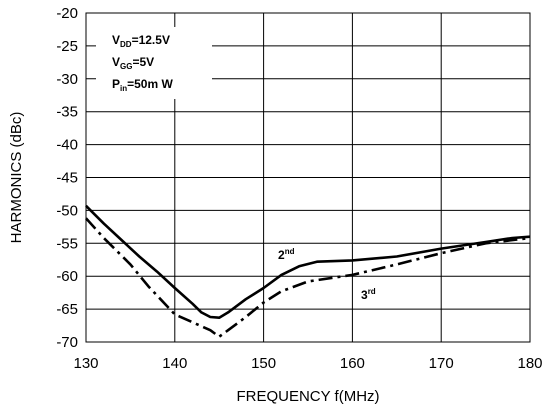 This screenshot has width=553, height=408. I want to click on conditions-box, so click(154, 63).